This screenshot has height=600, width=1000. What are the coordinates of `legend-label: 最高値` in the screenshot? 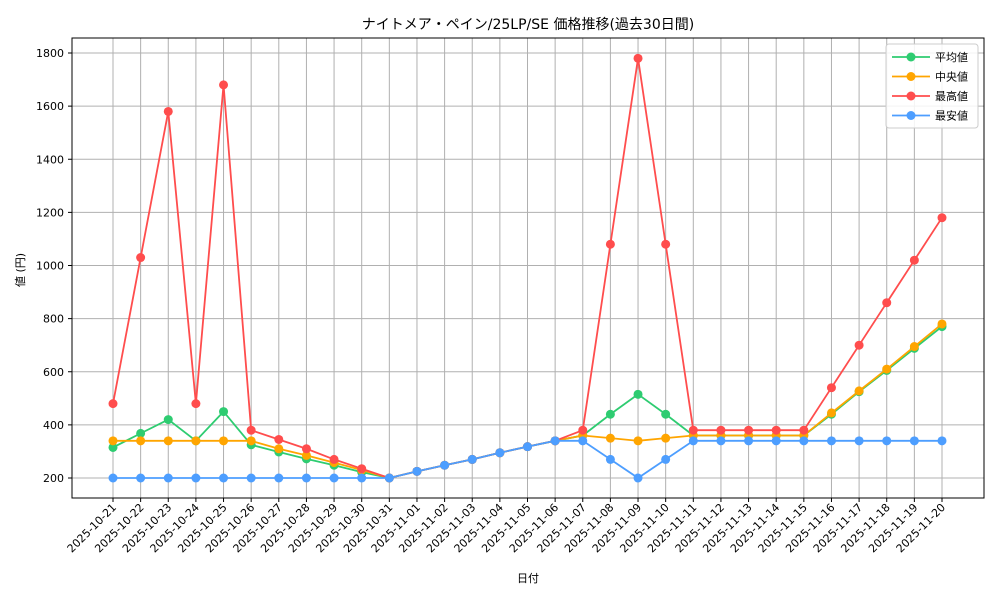 It's located at (951, 96).